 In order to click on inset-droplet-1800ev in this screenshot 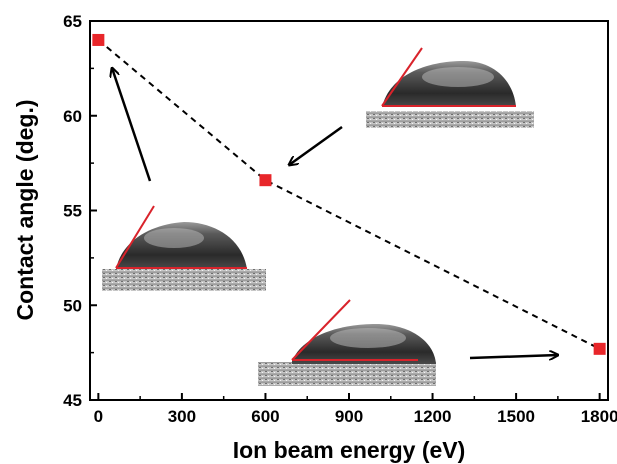, I will do `click(347, 342)`.